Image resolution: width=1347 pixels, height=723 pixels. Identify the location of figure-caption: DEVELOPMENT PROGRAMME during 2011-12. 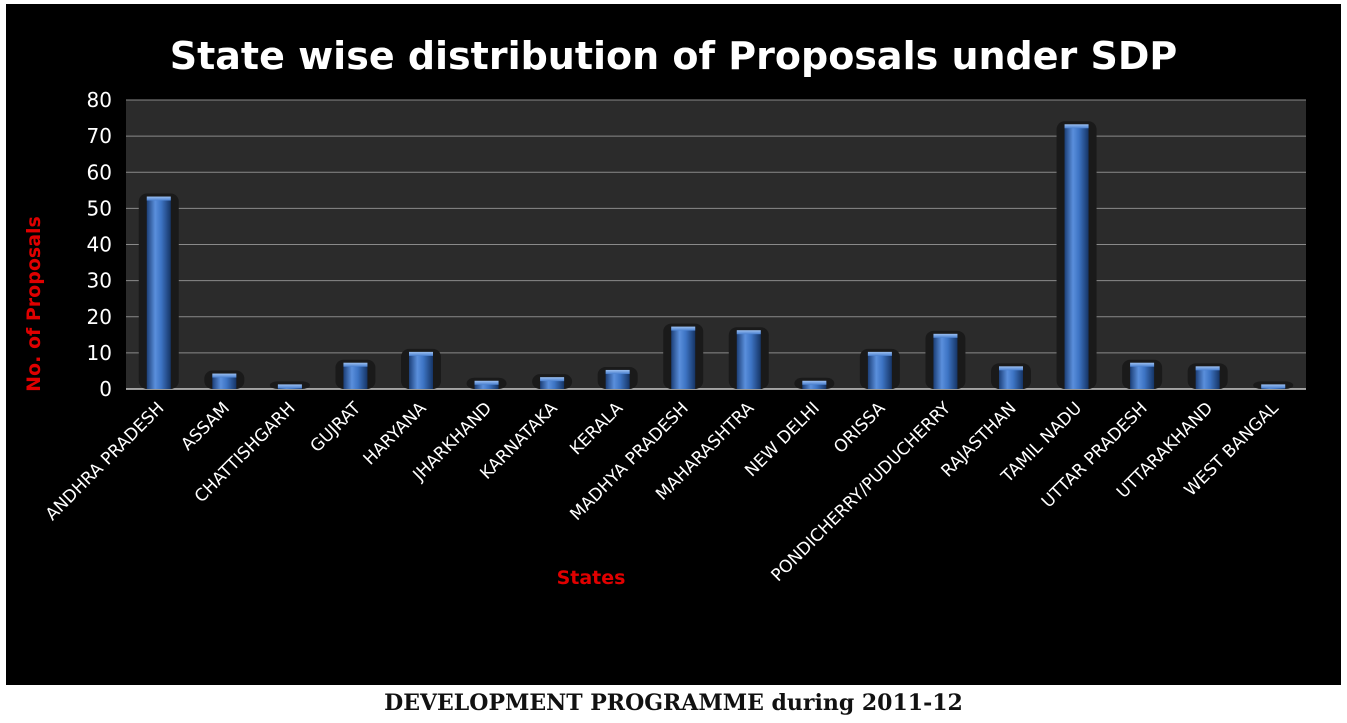
(673, 703).